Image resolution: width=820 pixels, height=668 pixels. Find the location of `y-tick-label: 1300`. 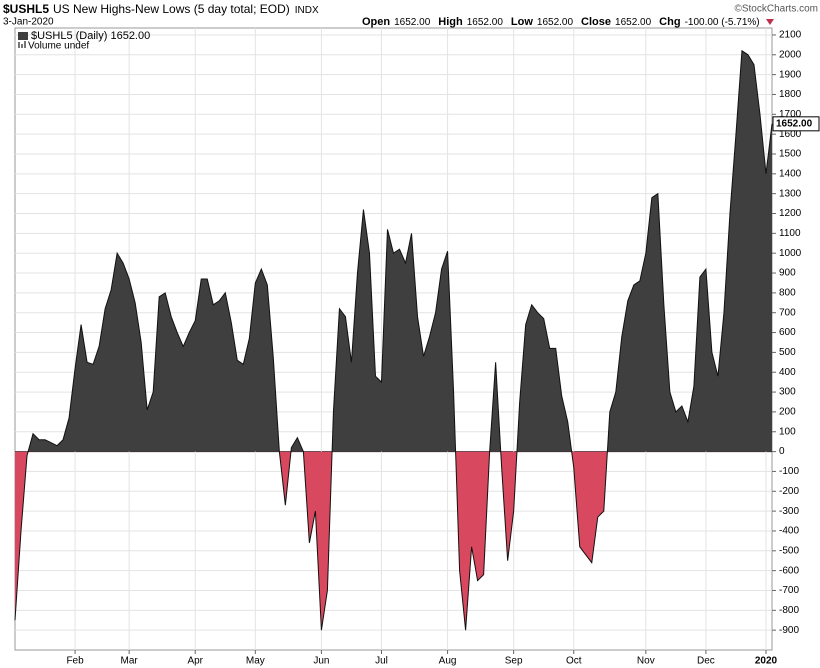

y-tick-label: 1300 is located at coordinates (790, 193).